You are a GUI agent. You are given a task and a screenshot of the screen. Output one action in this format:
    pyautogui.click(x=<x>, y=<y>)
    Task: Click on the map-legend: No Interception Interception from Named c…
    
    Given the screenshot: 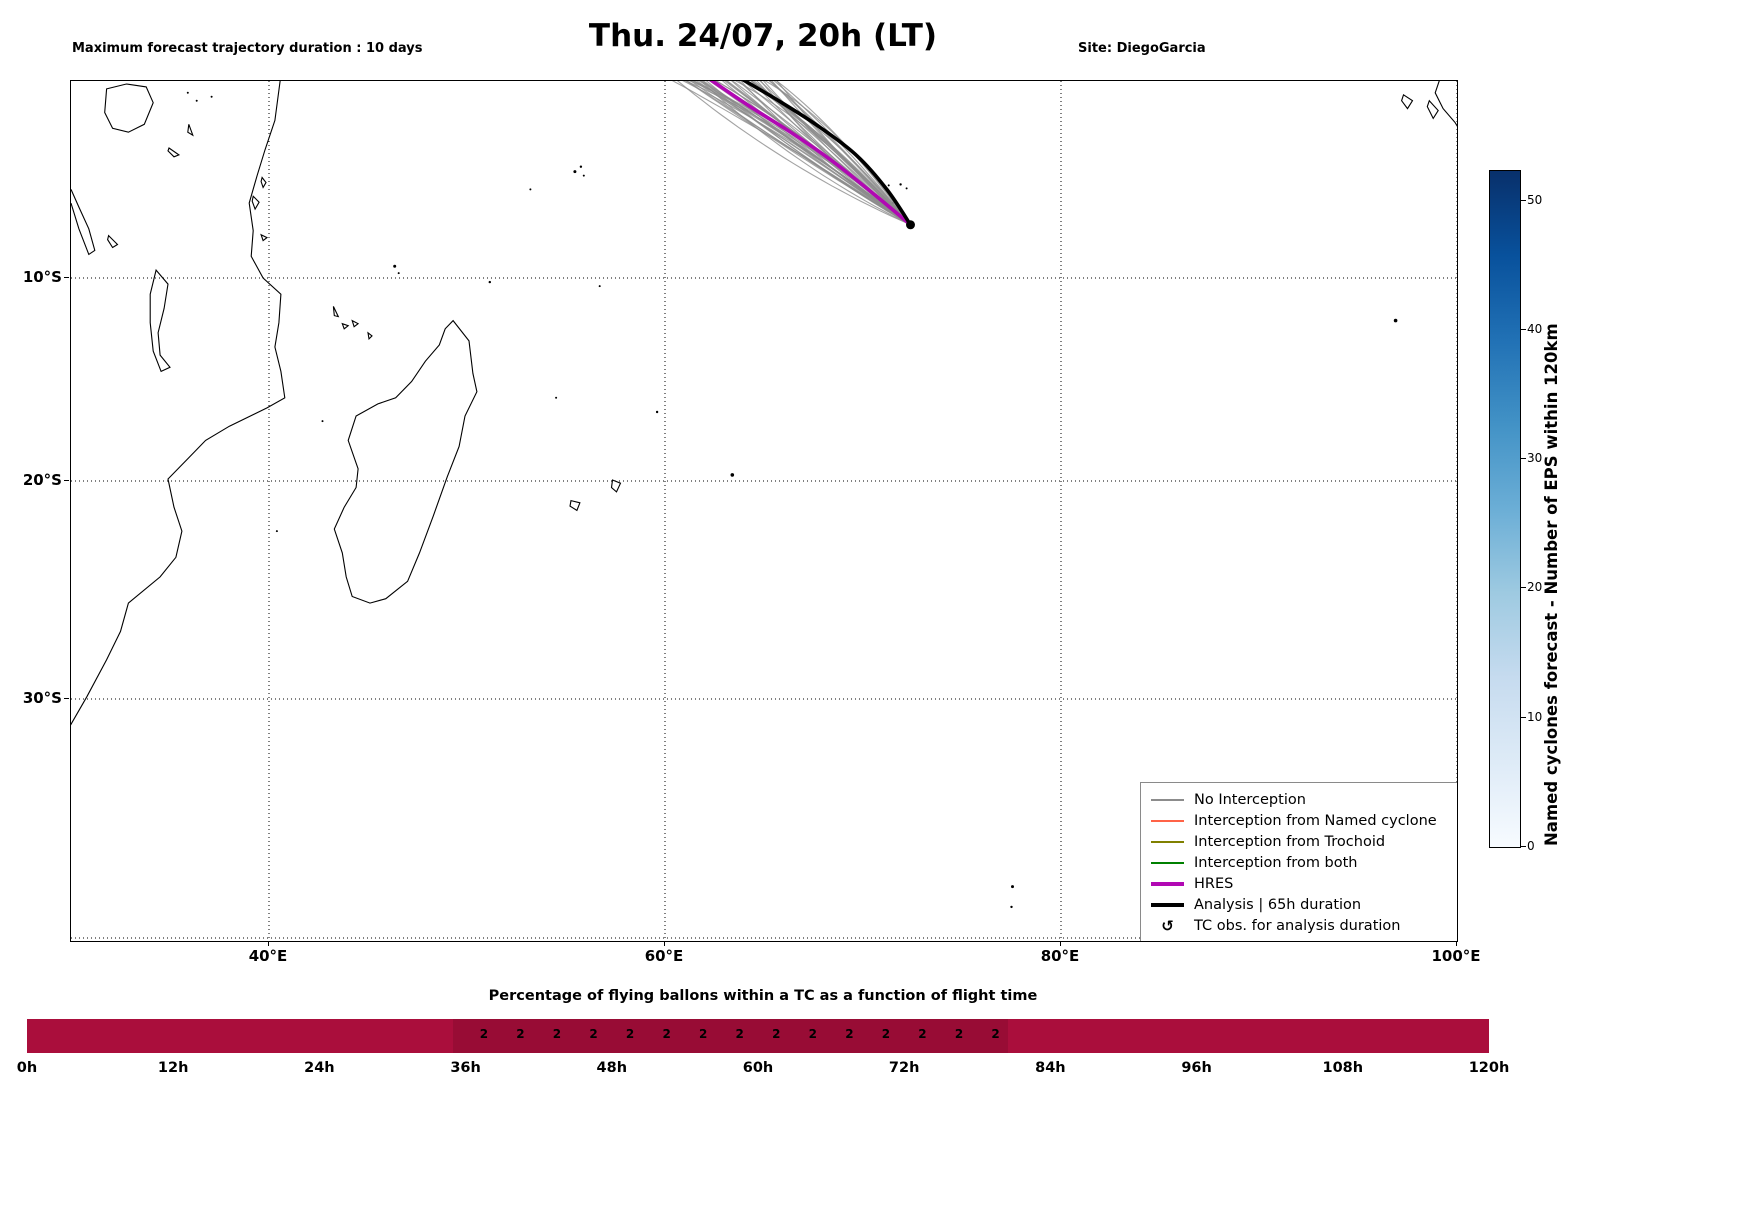 What is the action you would take?
    pyautogui.click(x=1298, y=861)
    